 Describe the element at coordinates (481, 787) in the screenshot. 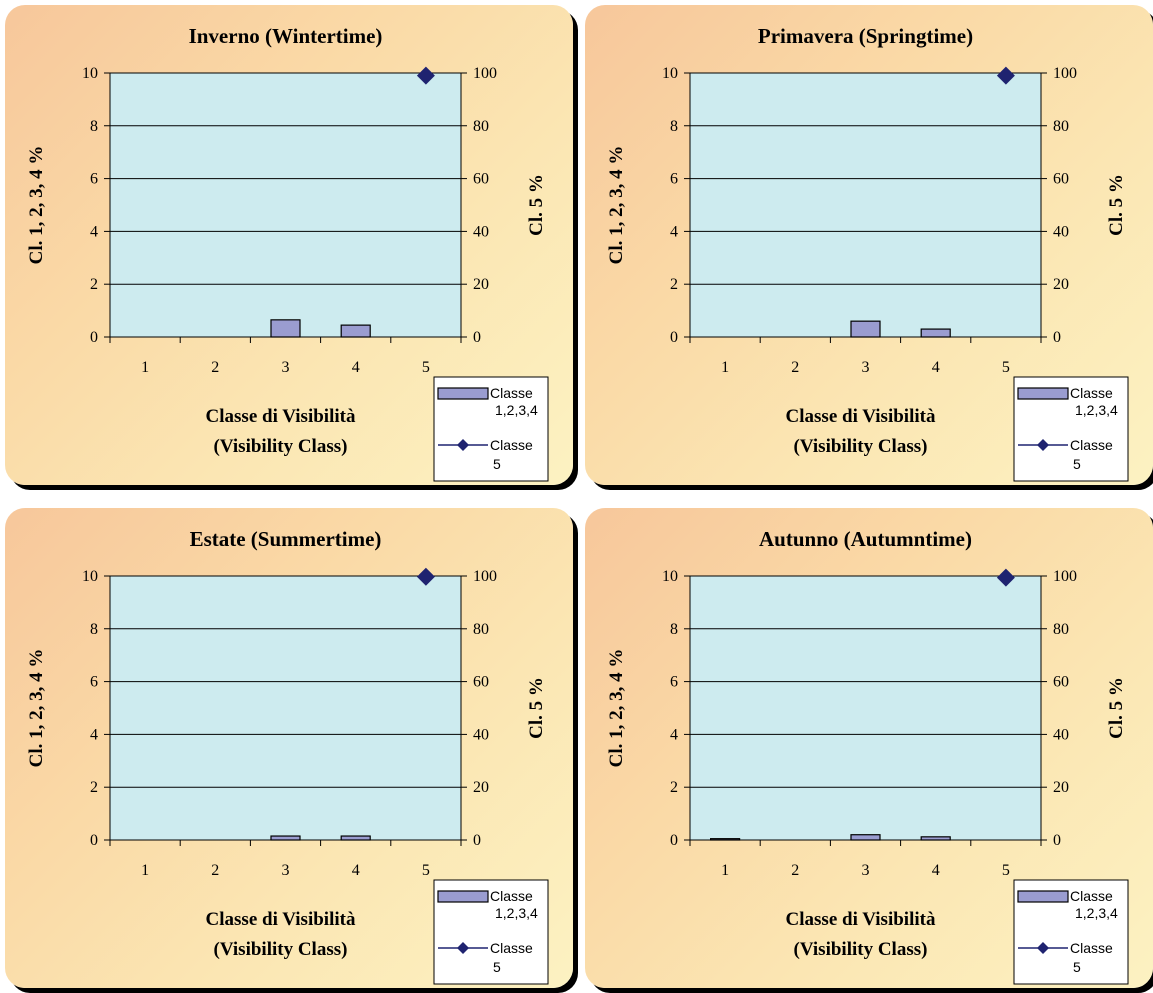

I see `y2-tick-label: 20` at that location.